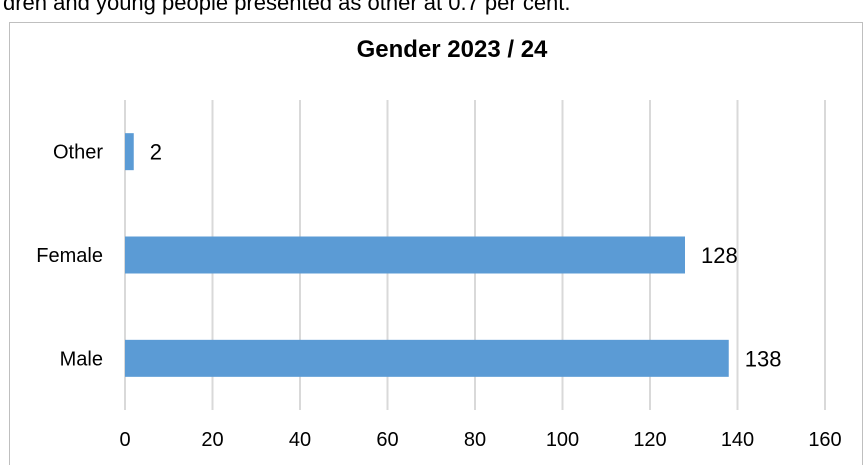 The height and width of the screenshot is (465, 863). Describe the element at coordinates (452, 49) in the screenshot. I see `chart-title: Gender 2023 / 24` at that location.